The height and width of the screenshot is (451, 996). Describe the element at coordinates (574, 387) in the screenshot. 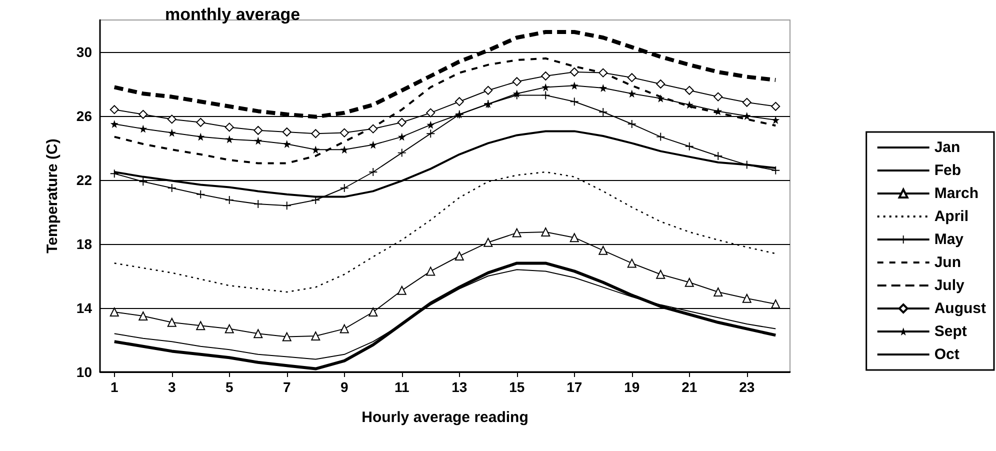

I see `x-tick-label: 17` at that location.